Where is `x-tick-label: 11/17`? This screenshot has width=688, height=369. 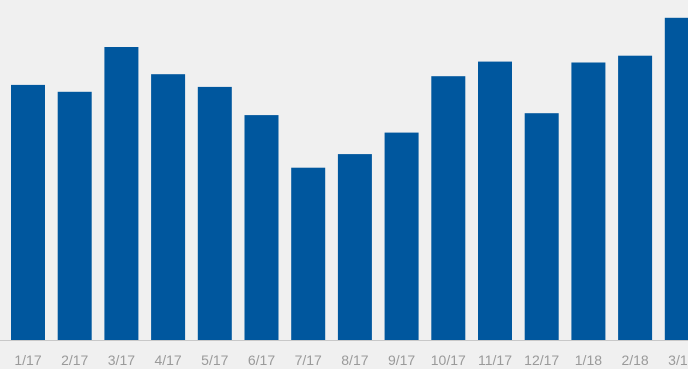
x-tick-label: 11/17 is located at coordinates (495, 360).